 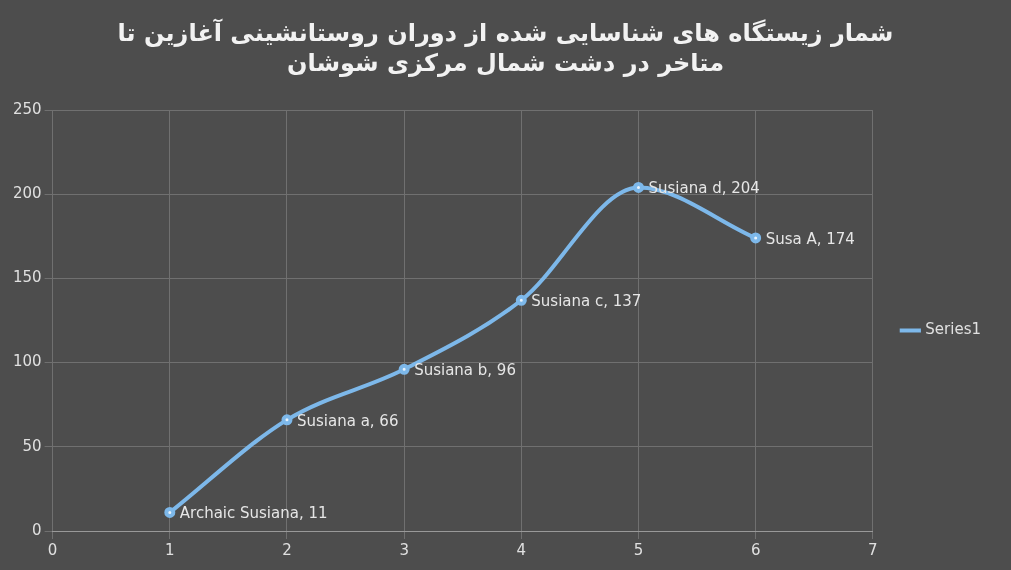 What do you see at coordinates (27, 361) in the screenshot?
I see `y-tick-label: 100` at bounding box center [27, 361].